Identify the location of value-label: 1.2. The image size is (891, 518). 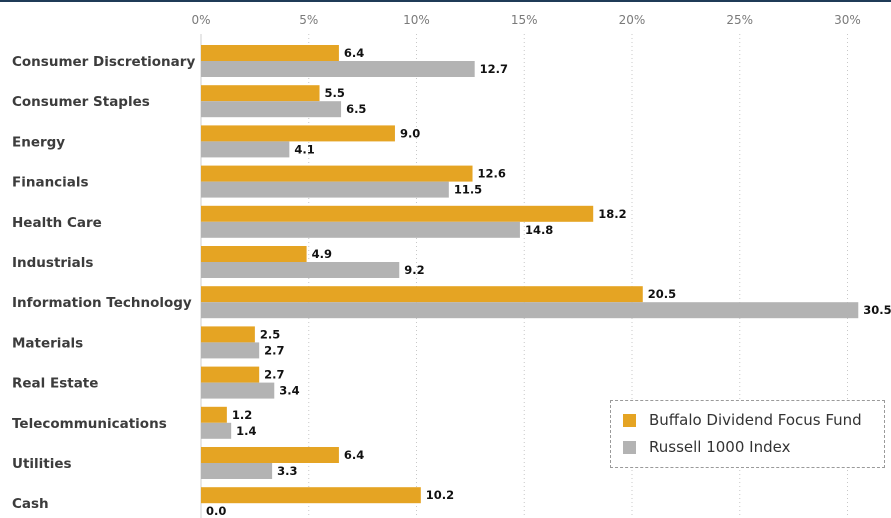
(242, 415).